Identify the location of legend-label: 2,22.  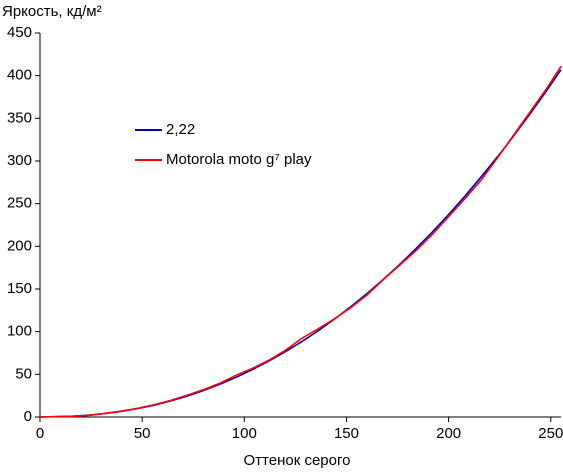
(180, 129).